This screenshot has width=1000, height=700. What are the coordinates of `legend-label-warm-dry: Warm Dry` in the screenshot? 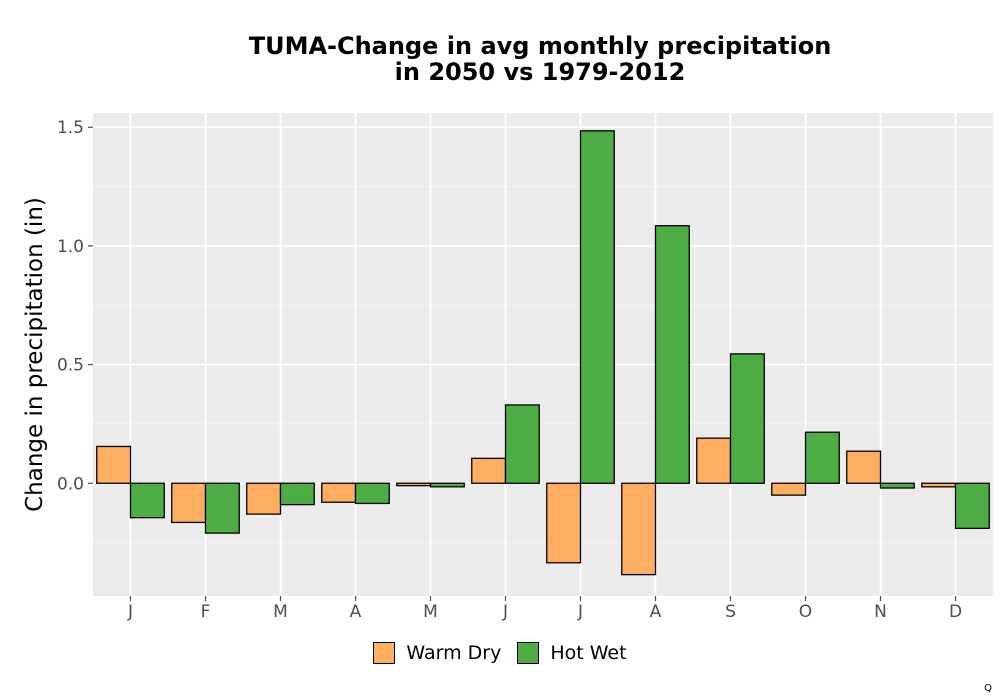 It's located at (454, 653).